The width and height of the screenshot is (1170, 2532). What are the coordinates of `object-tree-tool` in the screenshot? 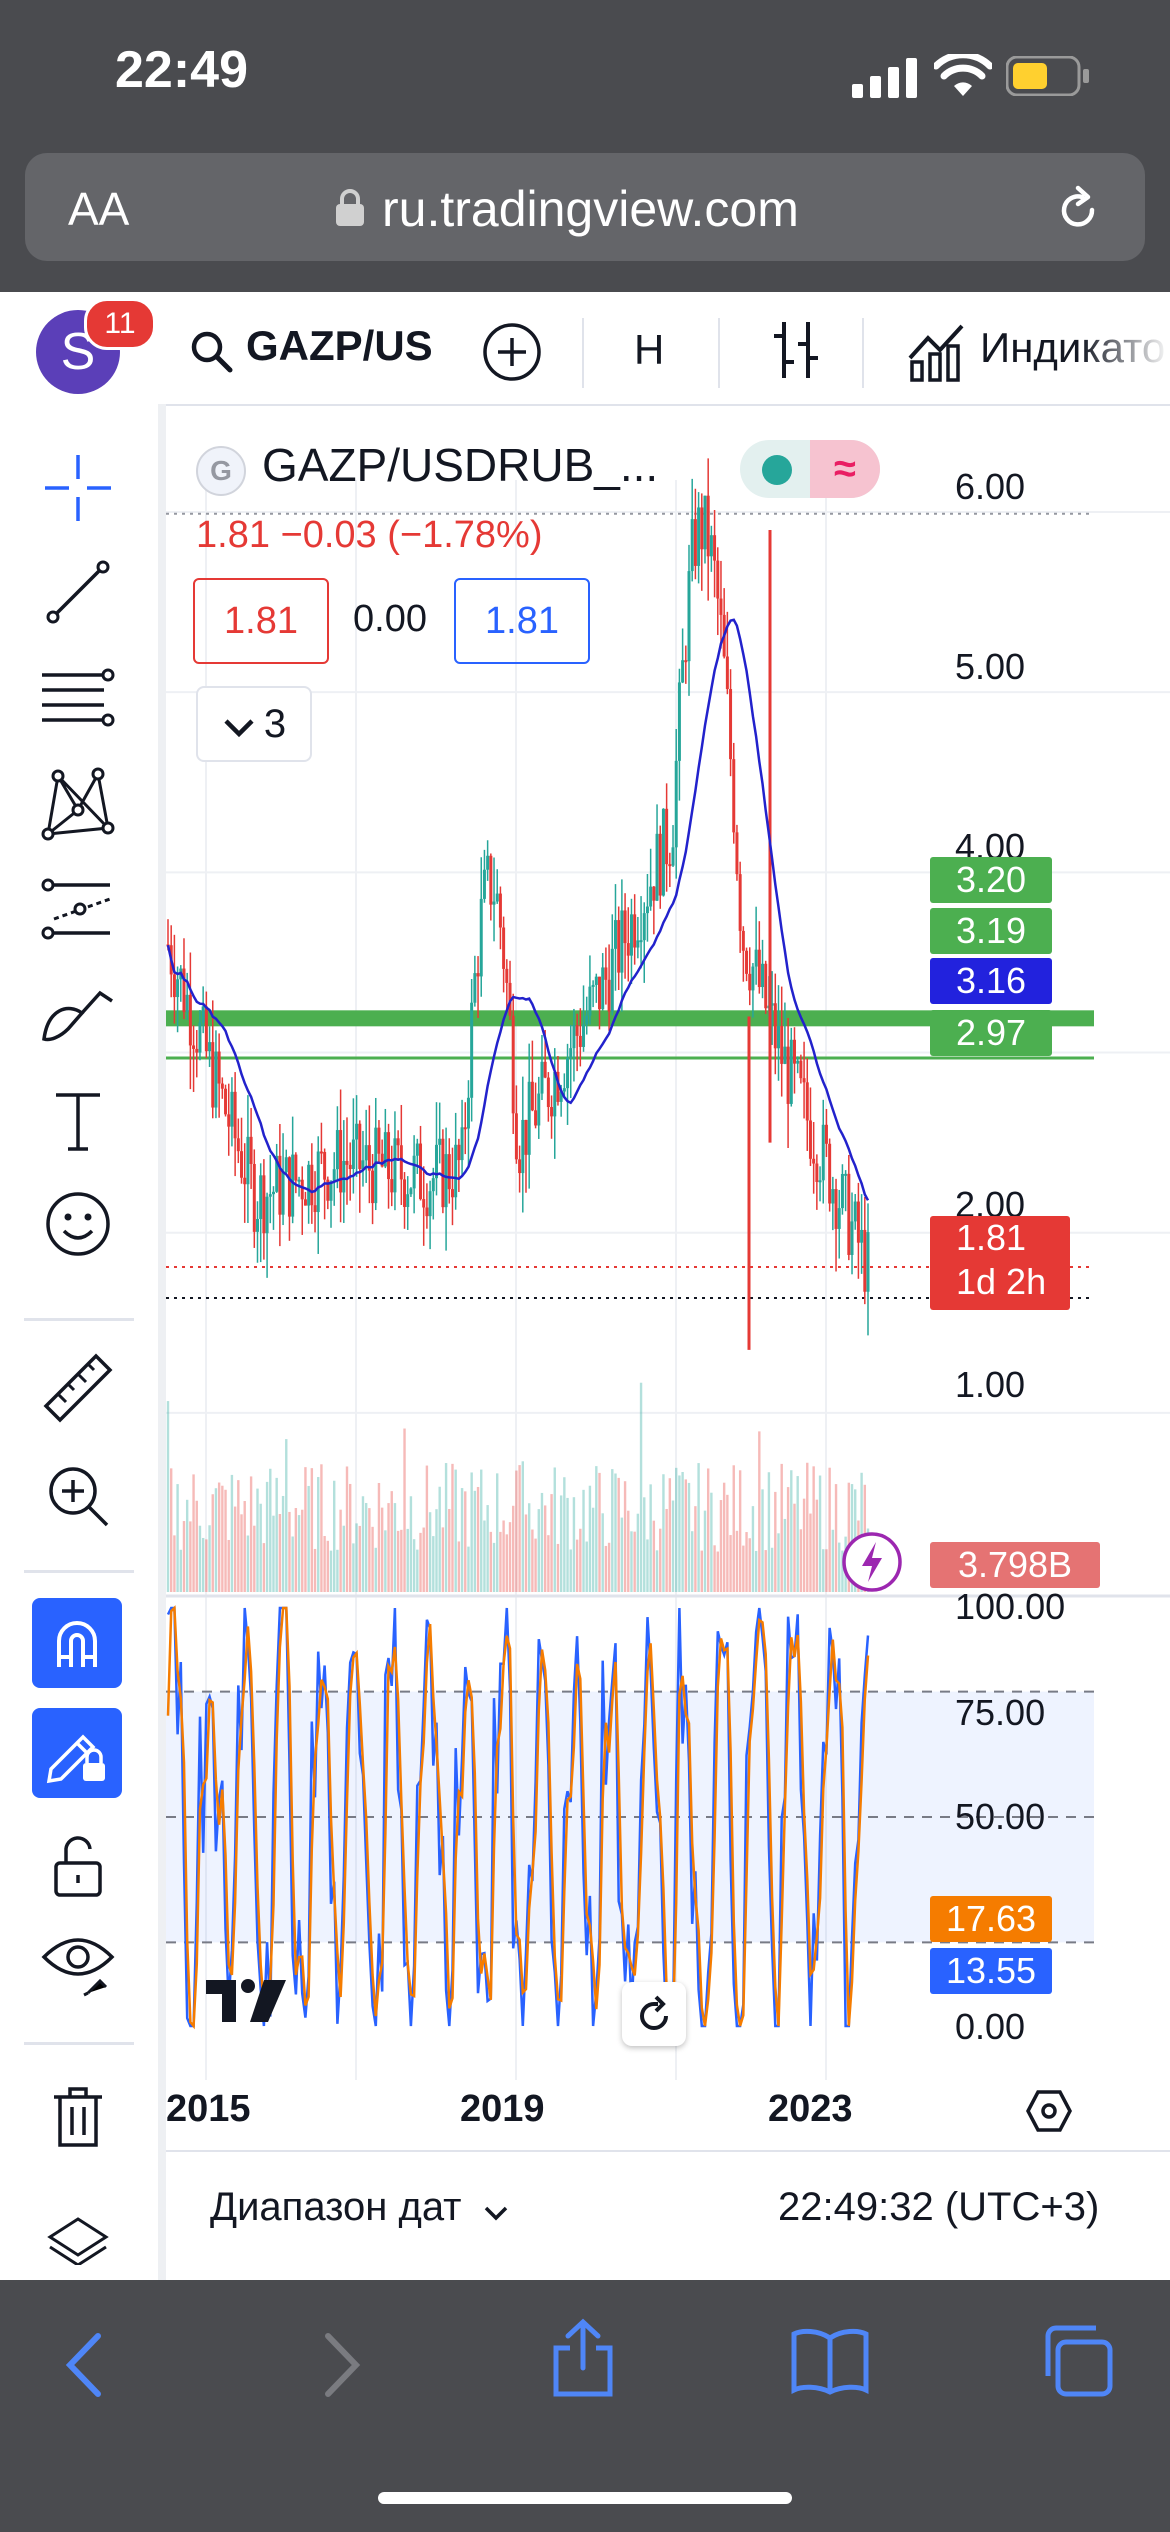 It's located at (78, 2240).